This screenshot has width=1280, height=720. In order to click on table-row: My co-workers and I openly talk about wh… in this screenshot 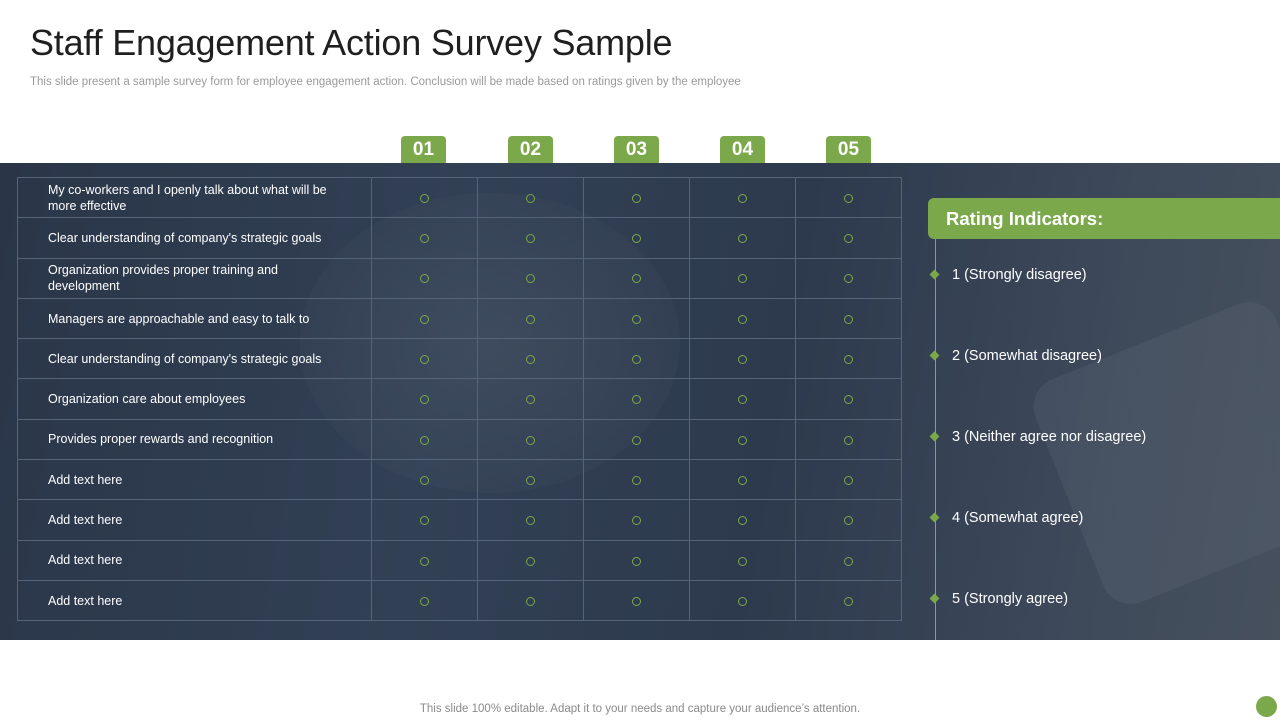, I will do `click(459, 197)`.